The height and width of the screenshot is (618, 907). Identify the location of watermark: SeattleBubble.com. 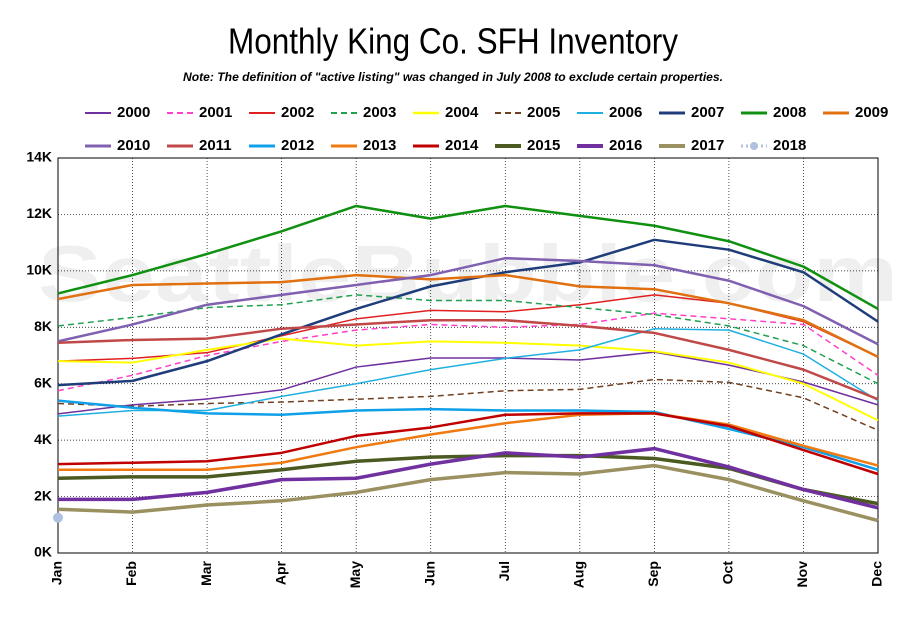
(468, 273).